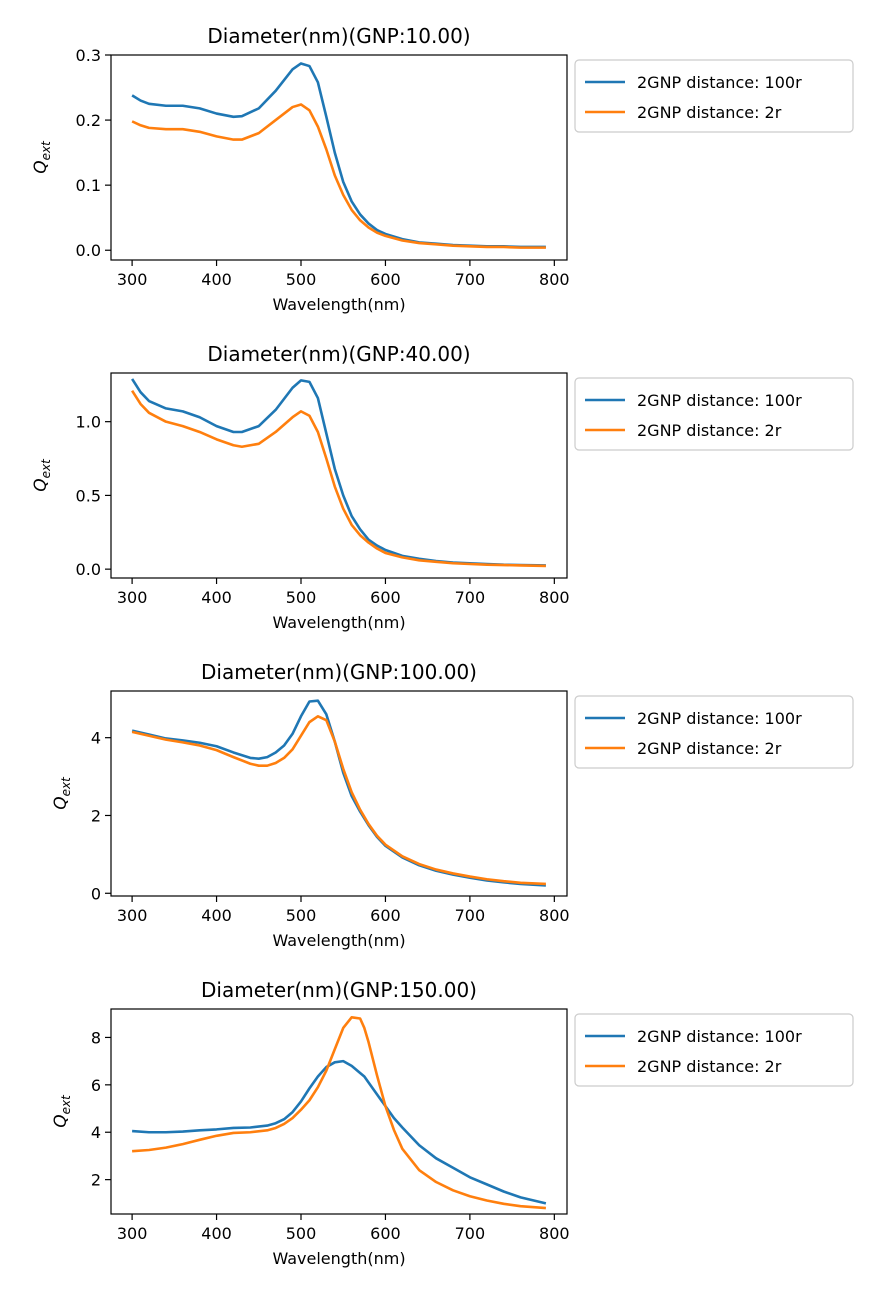 This screenshot has width=880, height=1300. What do you see at coordinates (88, 120) in the screenshot?
I see `y-tick-label: 0.2` at bounding box center [88, 120].